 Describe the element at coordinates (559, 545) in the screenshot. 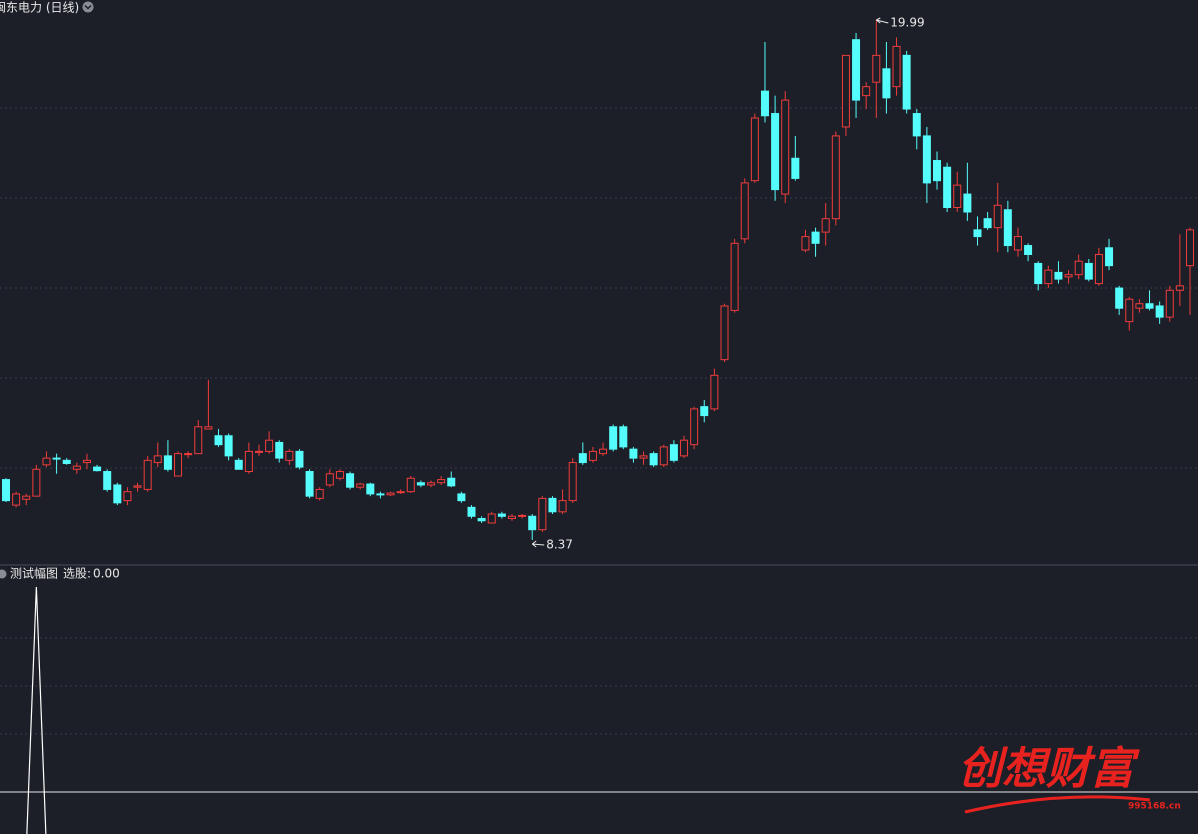

I see `min-label: 8.37` at that location.